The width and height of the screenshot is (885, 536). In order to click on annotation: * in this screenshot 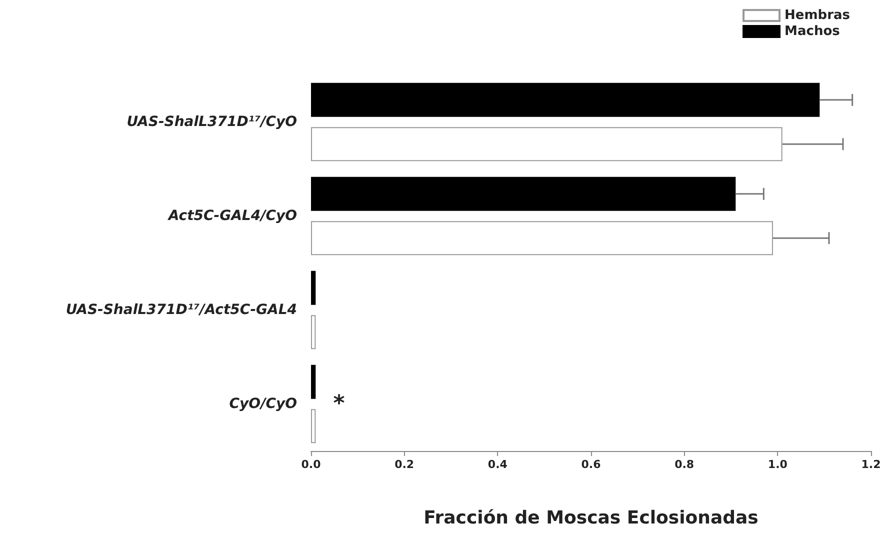, I will do `click(339, 404)`.